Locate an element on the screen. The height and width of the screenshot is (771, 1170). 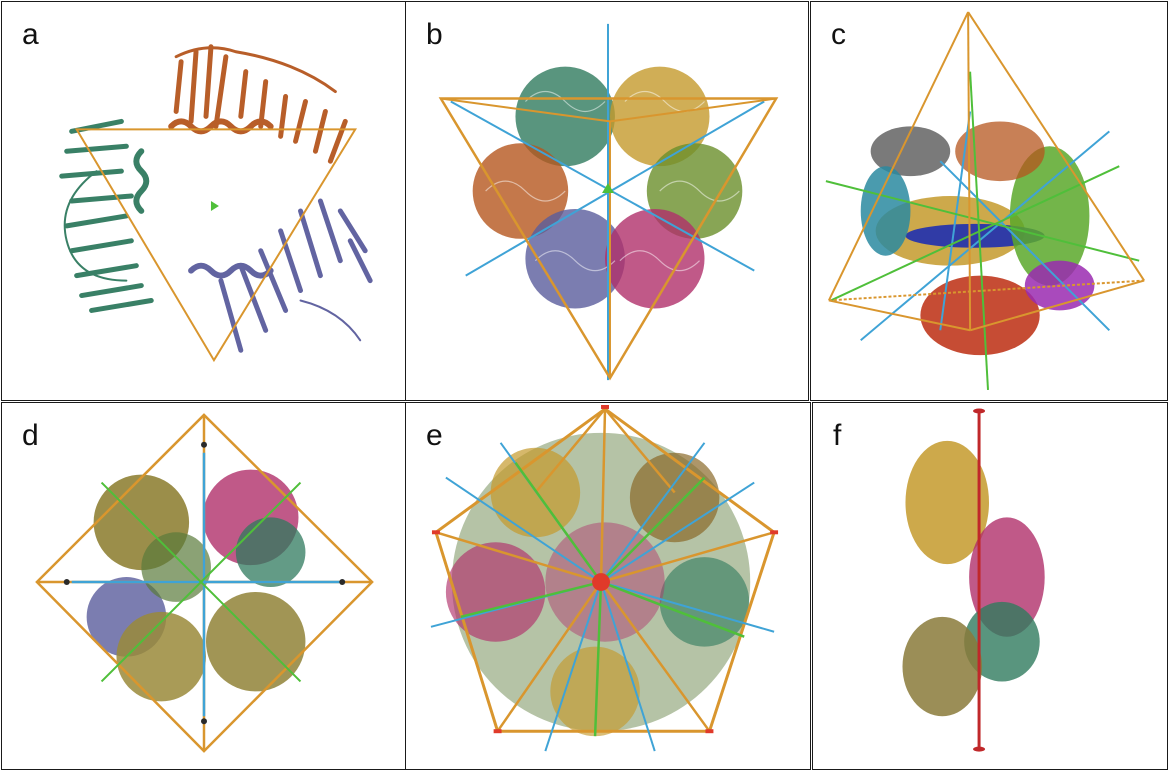
icosahedron-frame is located at coordinates (605, 570).